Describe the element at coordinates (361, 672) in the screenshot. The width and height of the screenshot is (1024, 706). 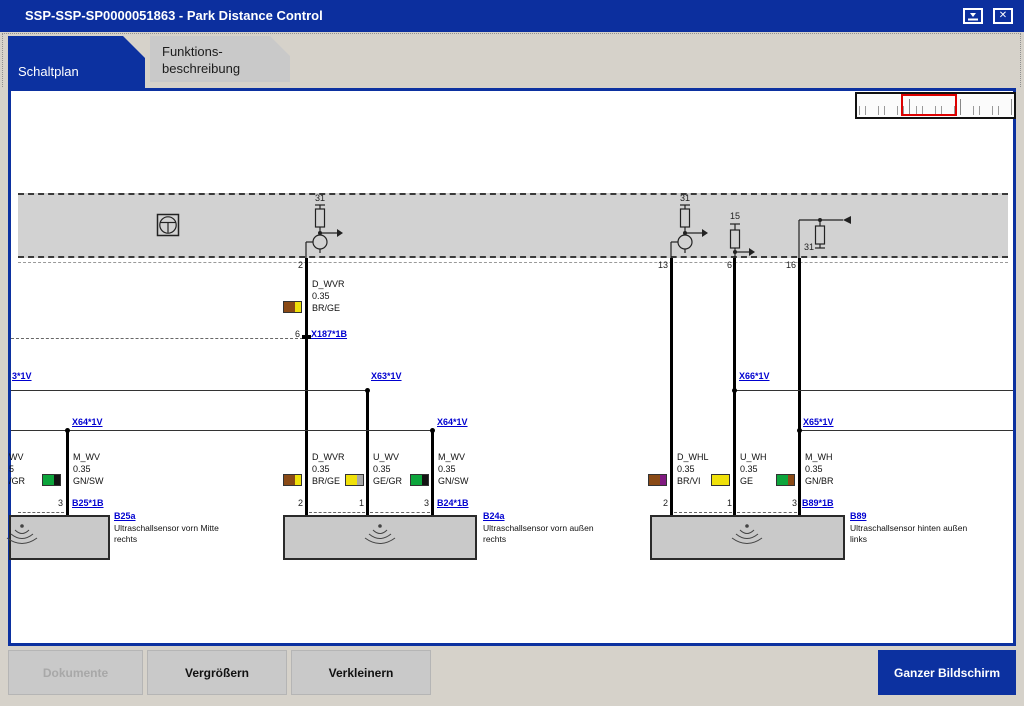
I see `verkleinern-button: Verkleinern` at that location.